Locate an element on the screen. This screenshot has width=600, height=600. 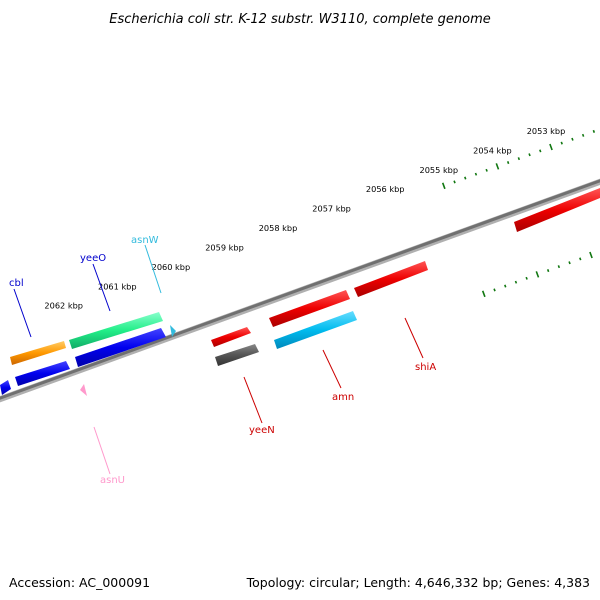
tick-label: 2062 kbp is located at coordinates (63, 306).